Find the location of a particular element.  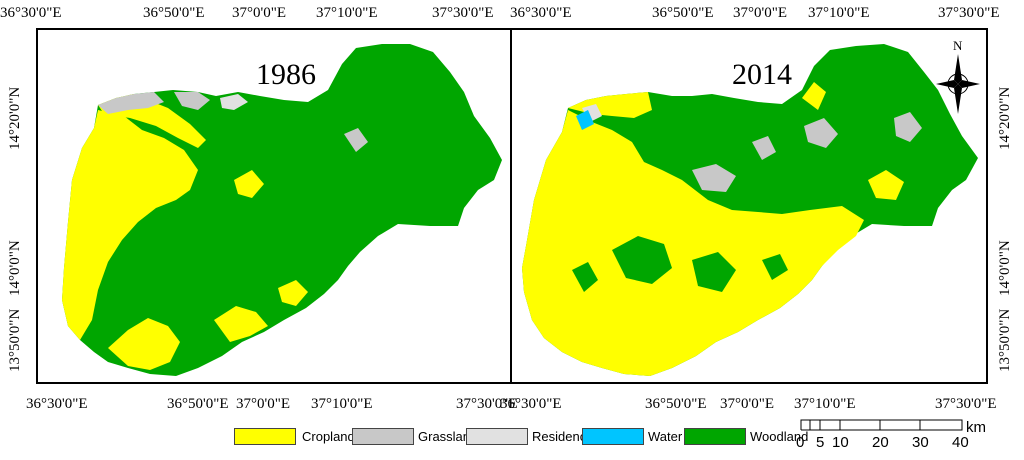

right-coord-label: 14°20'0"N is located at coordinates (1005, 118).